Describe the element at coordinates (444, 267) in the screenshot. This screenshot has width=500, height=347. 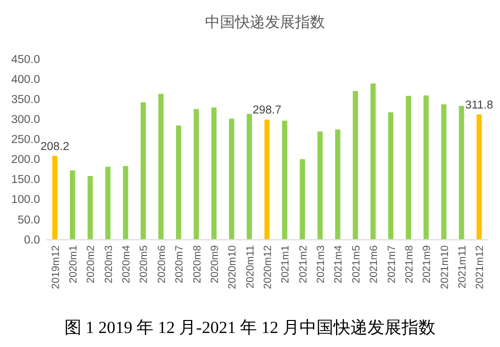
I see `x-tick-label: 2021m10` at that location.